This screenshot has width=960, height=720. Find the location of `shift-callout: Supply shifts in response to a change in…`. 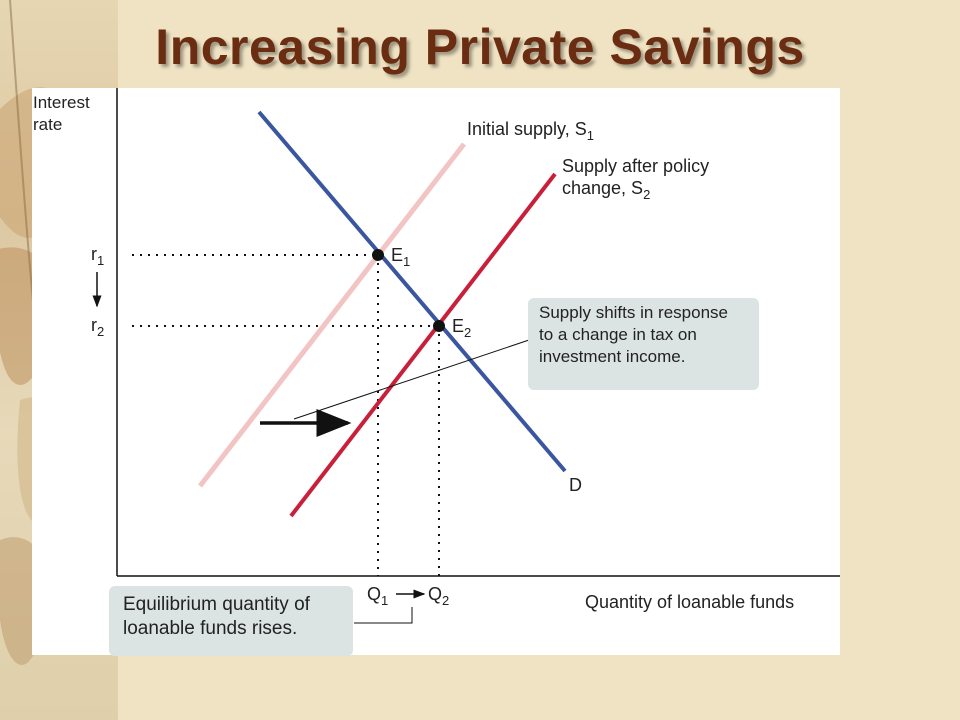

shift-callout: Supply shifts in response to a change in… is located at coordinates (643, 344).